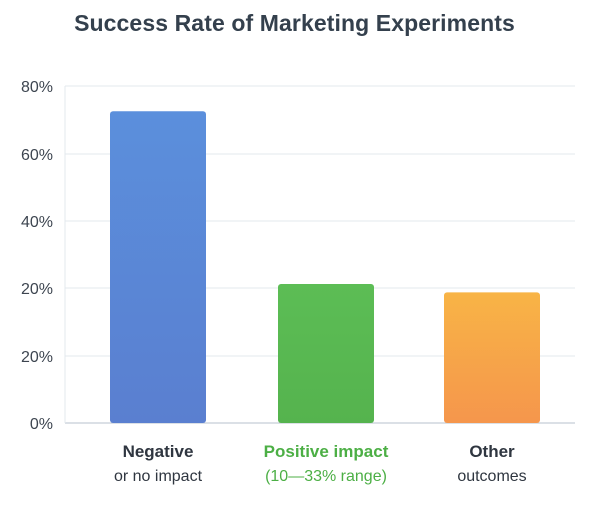 The height and width of the screenshot is (514, 589). What do you see at coordinates (326, 476) in the screenshot?
I see `x-category-sublabel: (10—33% range)` at bounding box center [326, 476].